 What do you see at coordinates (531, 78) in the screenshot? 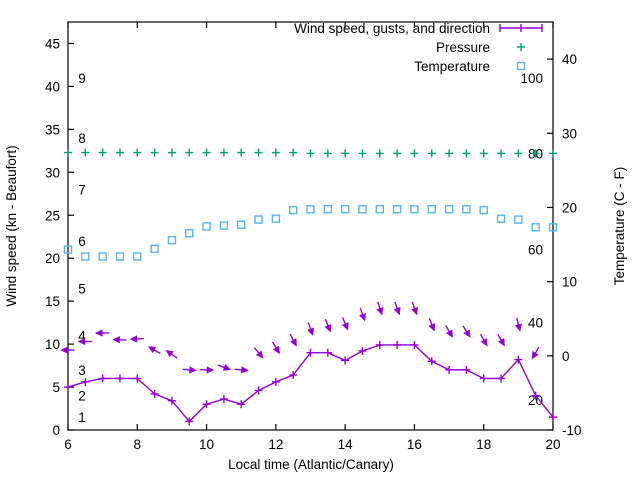
I see `fahrenheit-label: 100` at bounding box center [531, 78].